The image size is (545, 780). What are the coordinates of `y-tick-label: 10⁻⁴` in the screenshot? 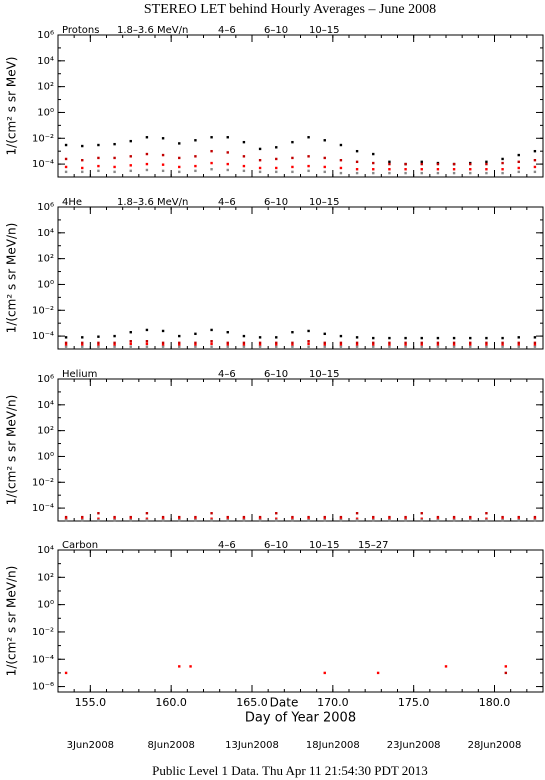 It's located at (43, 336).